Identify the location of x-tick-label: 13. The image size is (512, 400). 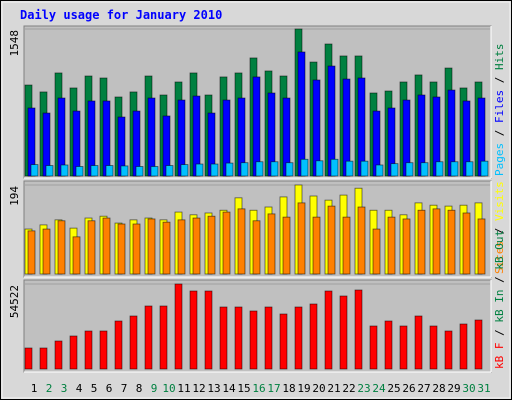
(213, 388).